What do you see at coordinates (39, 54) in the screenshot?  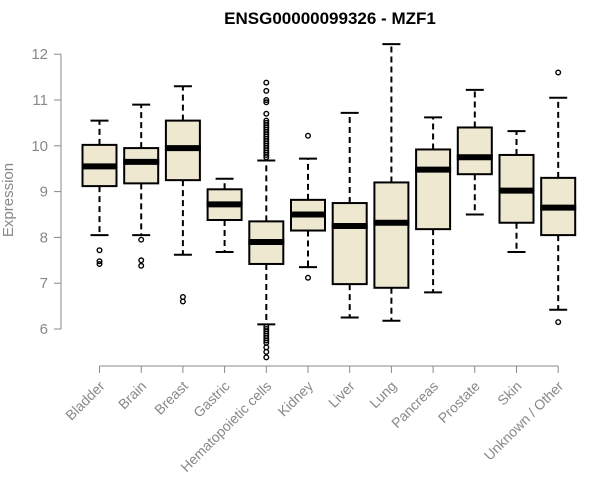 I see `y-tick-label: 12` at bounding box center [39, 54].